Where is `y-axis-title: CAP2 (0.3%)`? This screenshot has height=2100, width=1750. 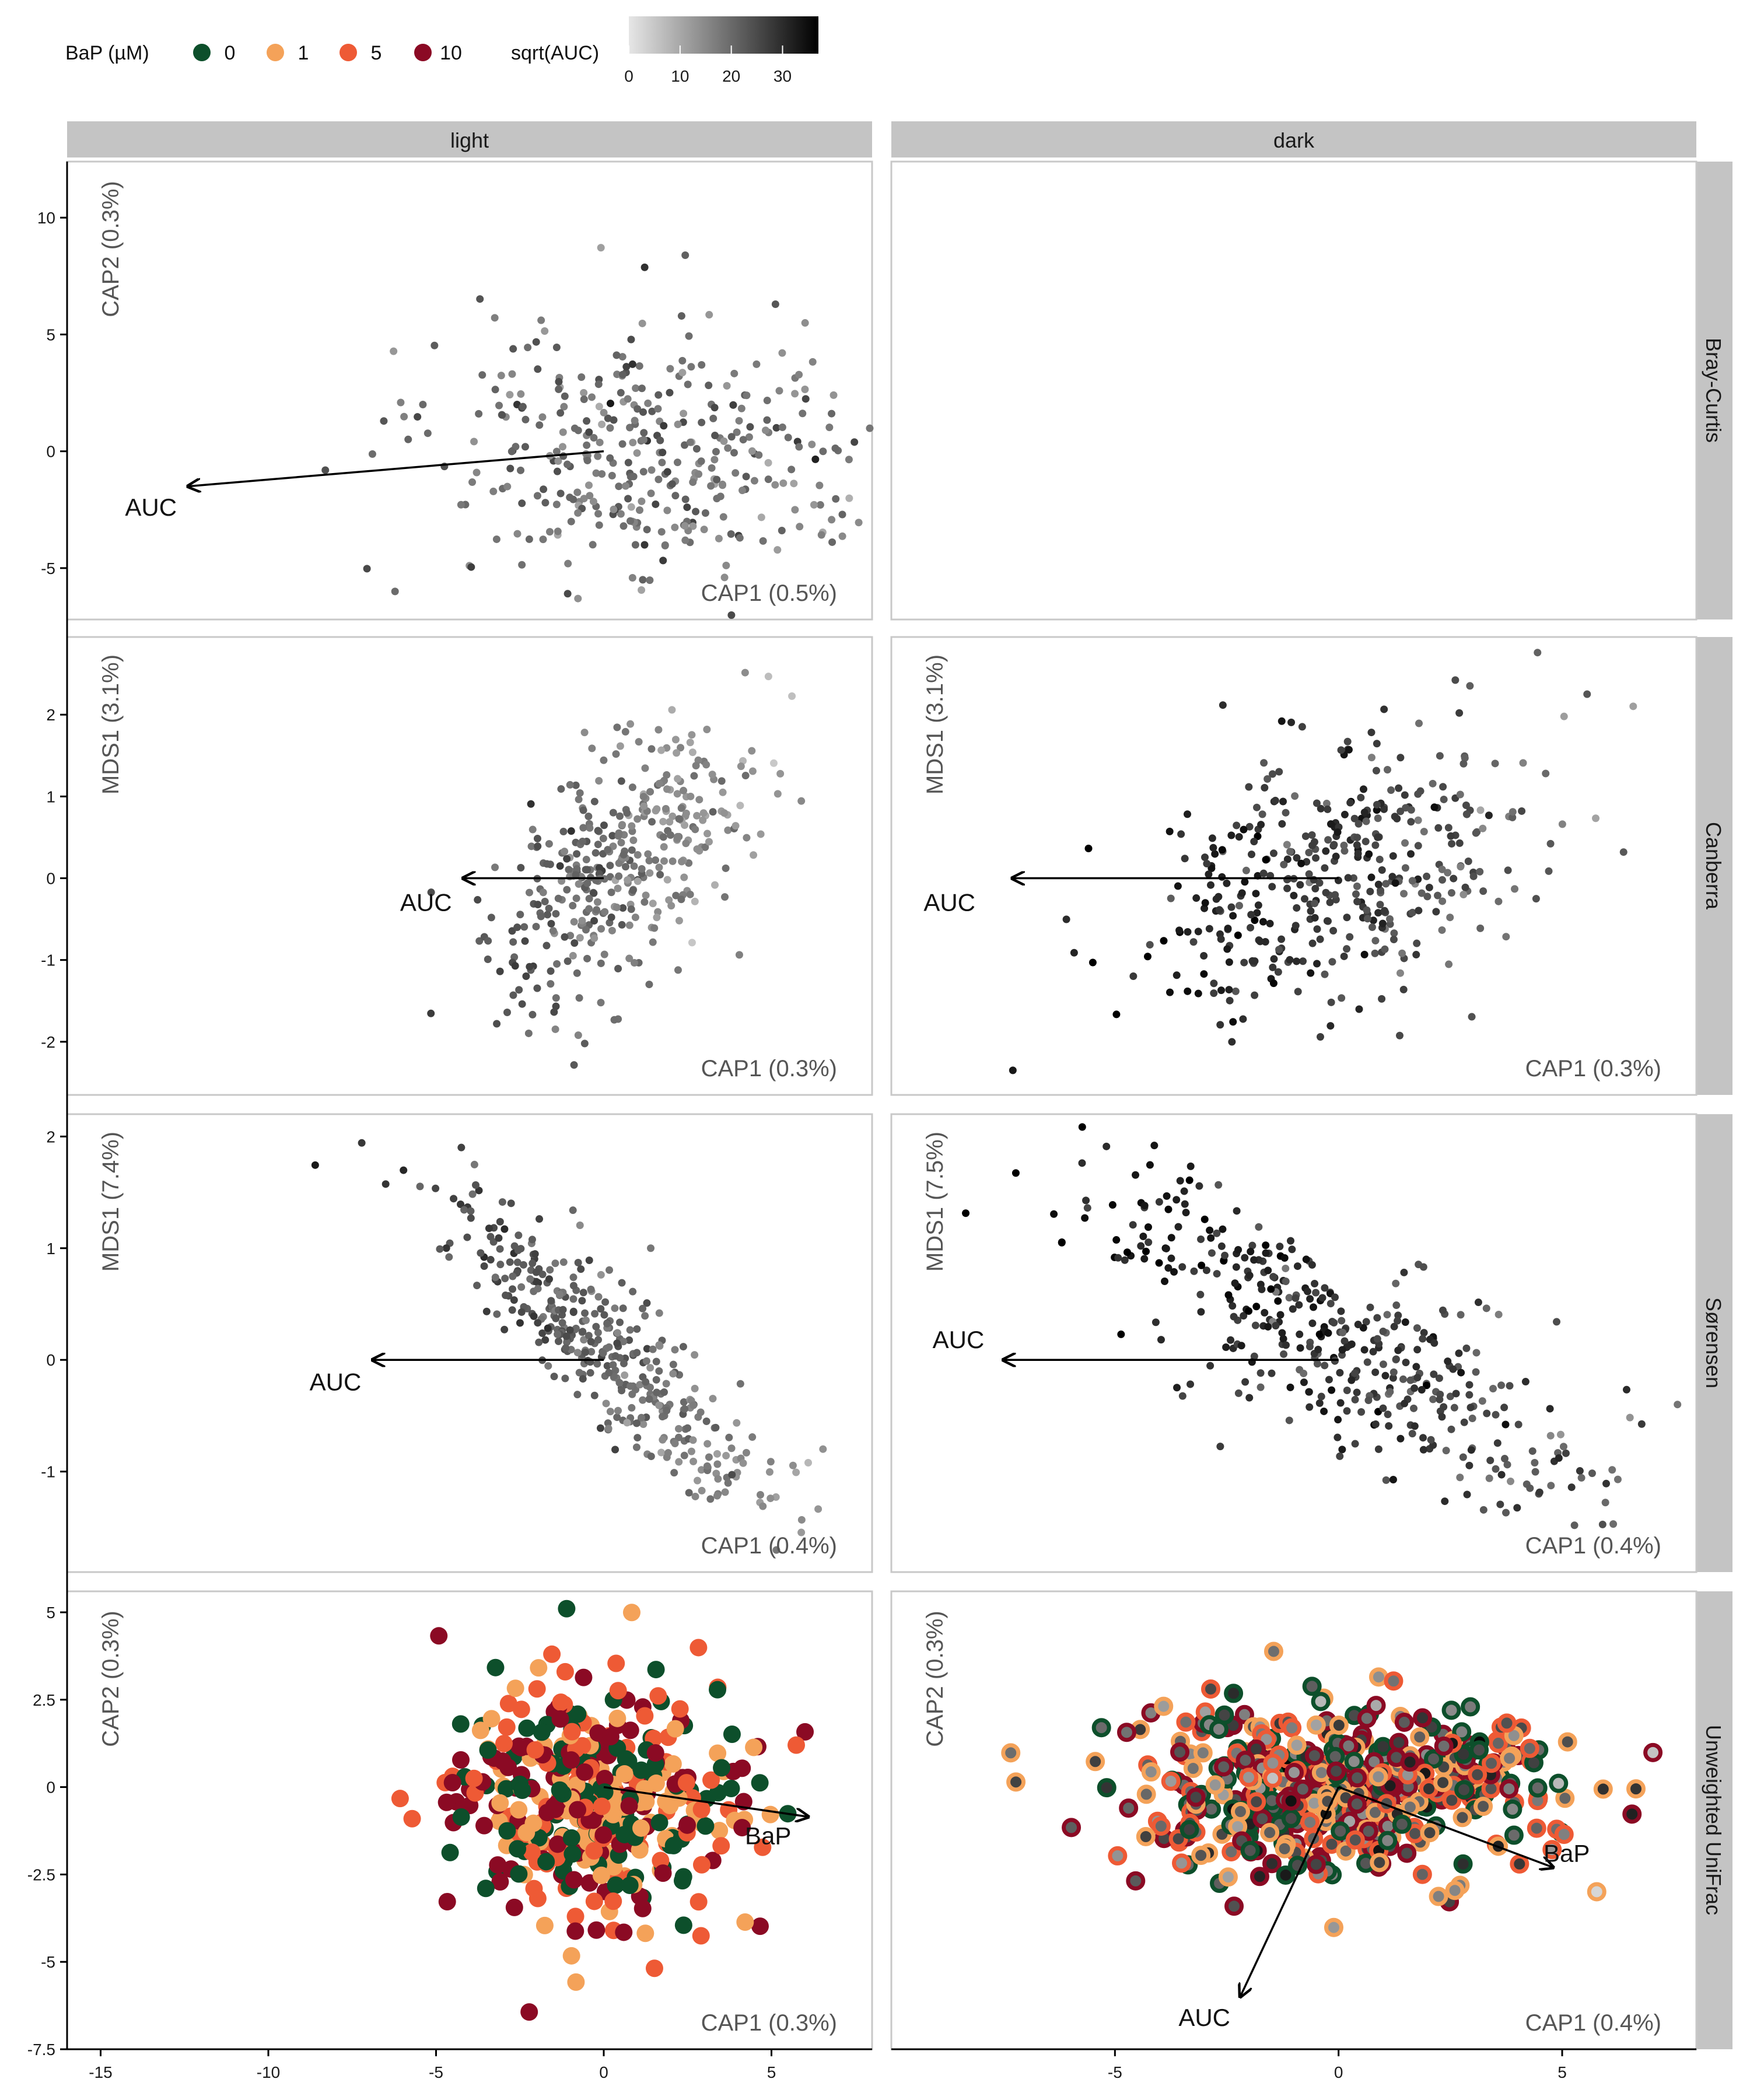 y-axis-title: CAP2 (0.3%) is located at coordinates (935, 1678).